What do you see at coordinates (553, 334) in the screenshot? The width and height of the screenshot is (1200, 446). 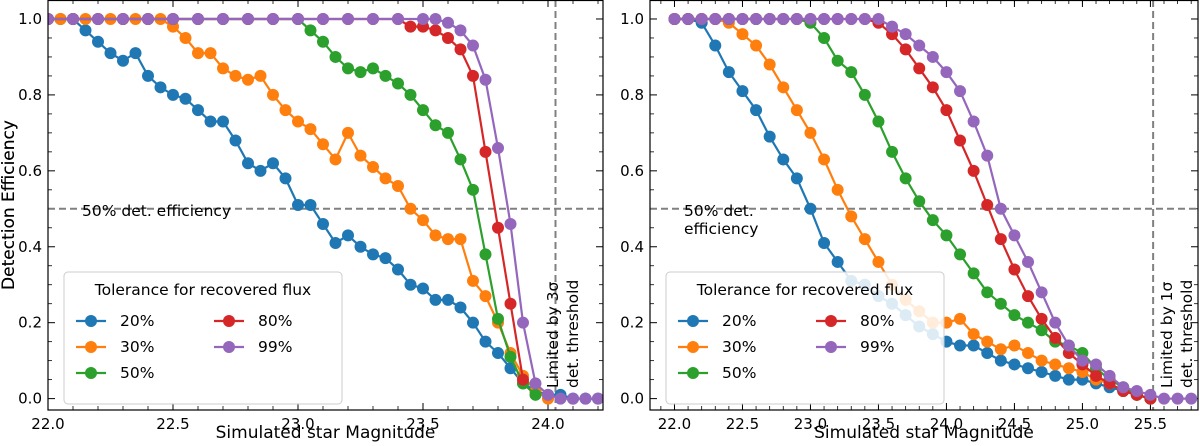 I see `vline-label: Limited by 3σ` at bounding box center [553, 334].